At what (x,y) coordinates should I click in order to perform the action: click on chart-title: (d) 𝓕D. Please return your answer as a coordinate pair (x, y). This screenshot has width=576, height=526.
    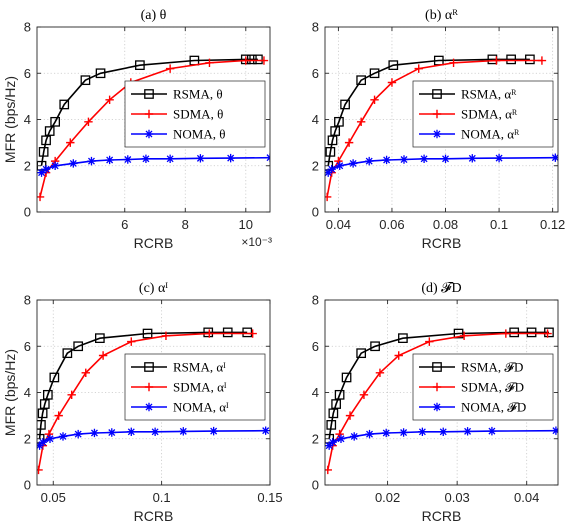
    Looking at the image, I should click on (441, 288).